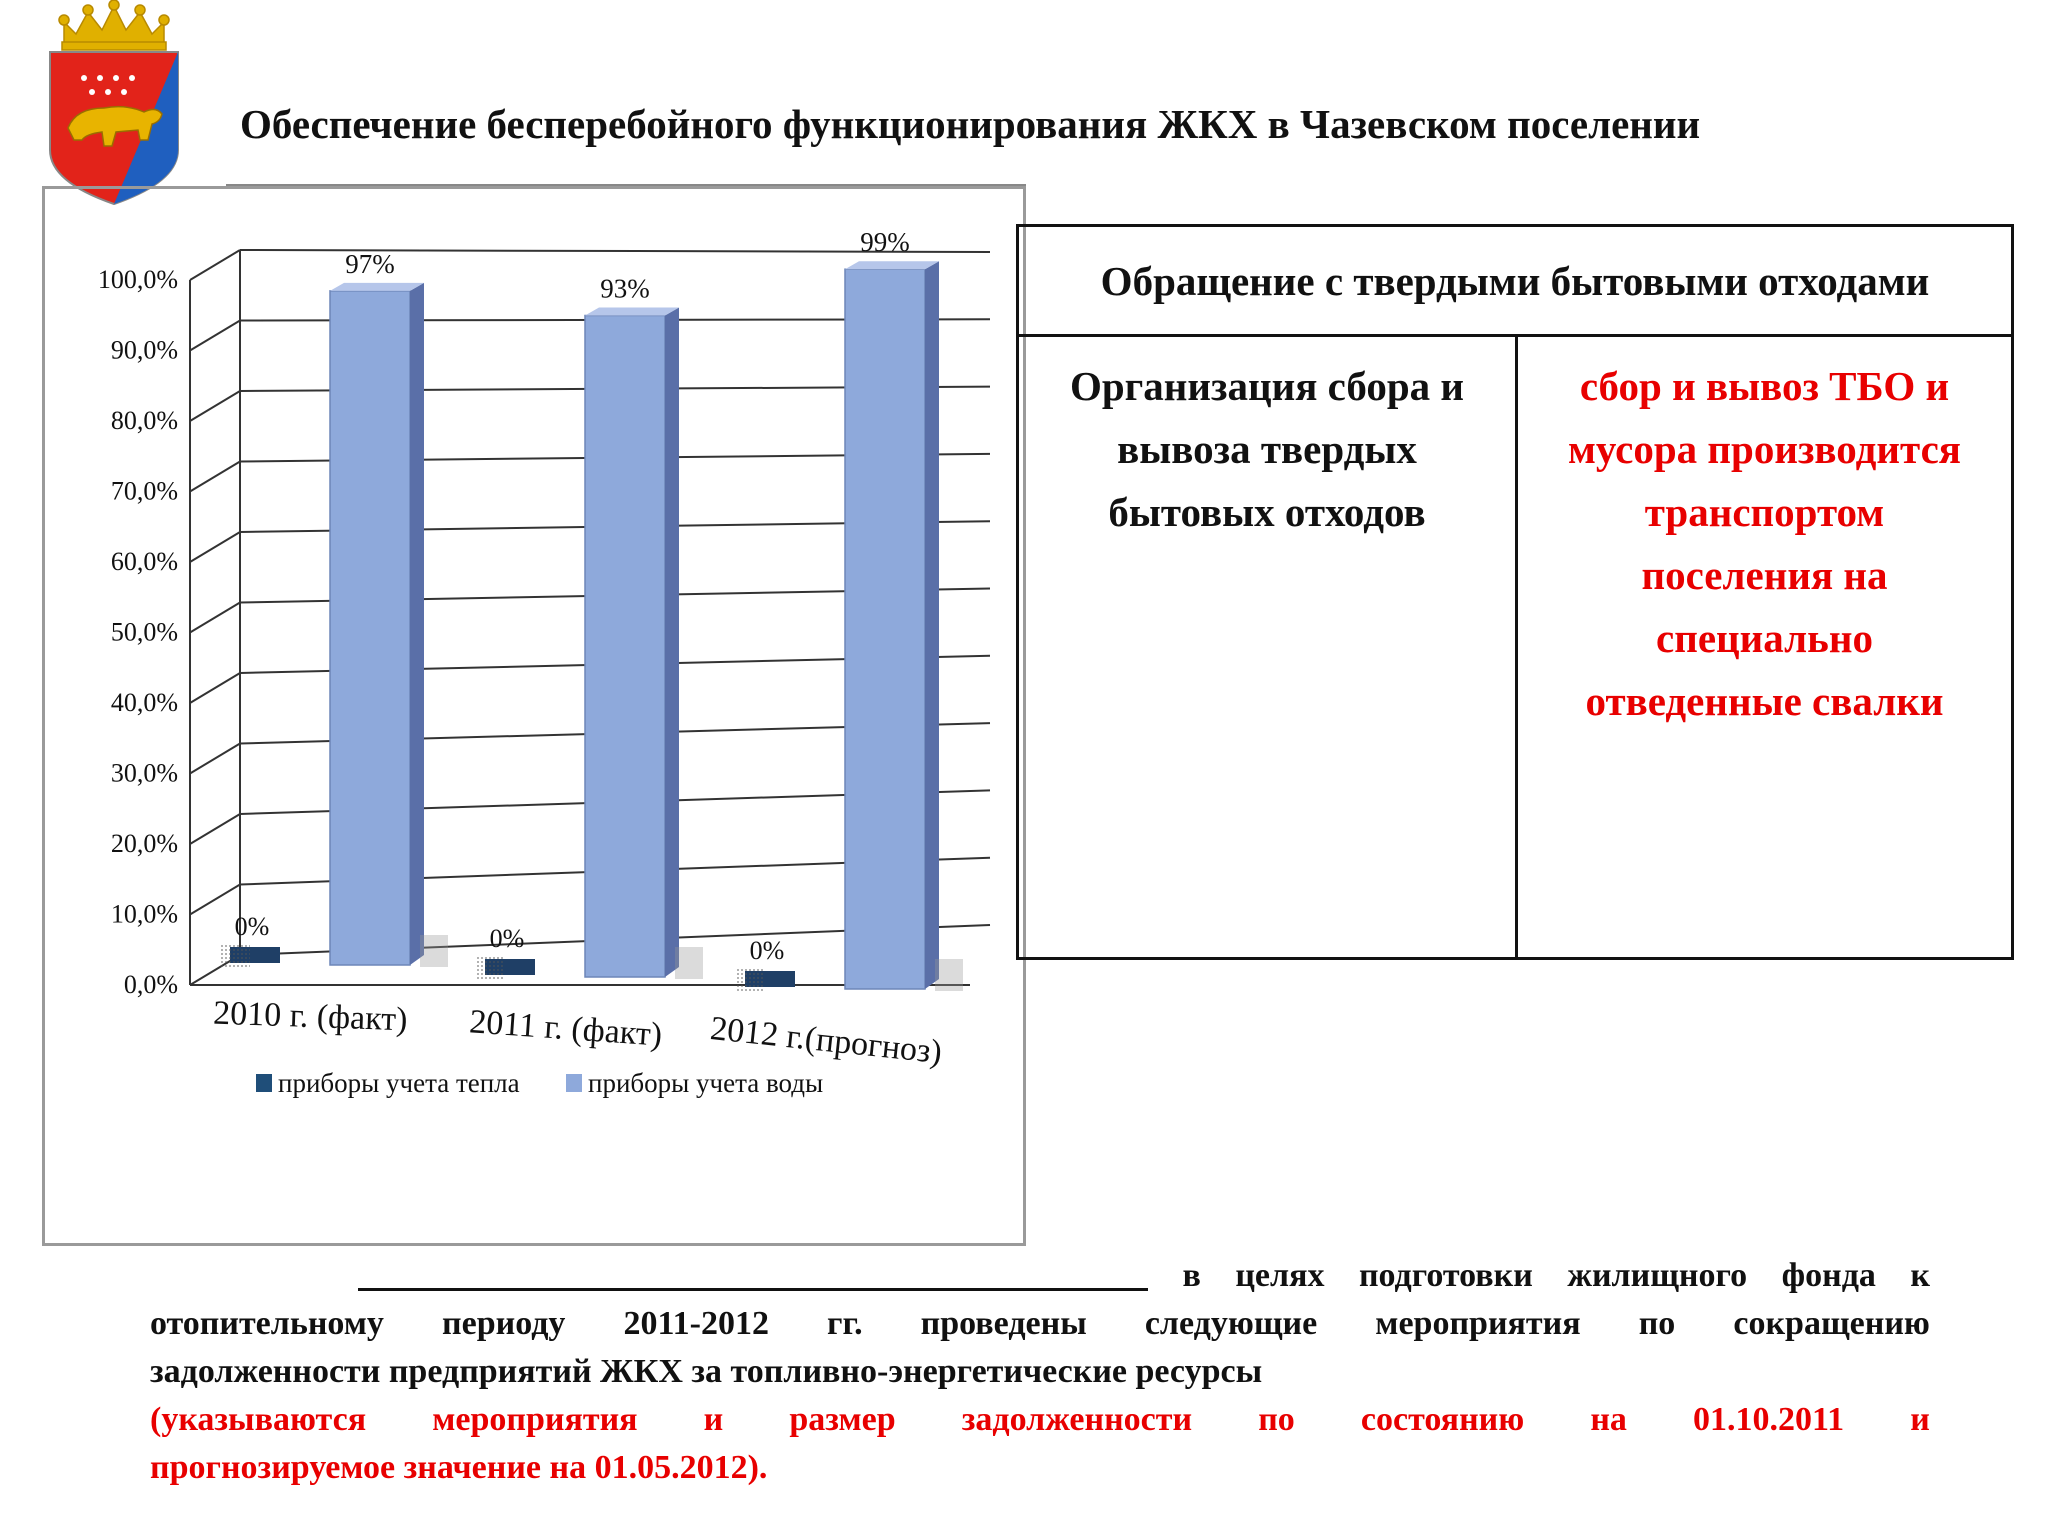 This screenshot has width=2048, height=1536. I want to click on description-line: поселения на, so click(1764, 575).